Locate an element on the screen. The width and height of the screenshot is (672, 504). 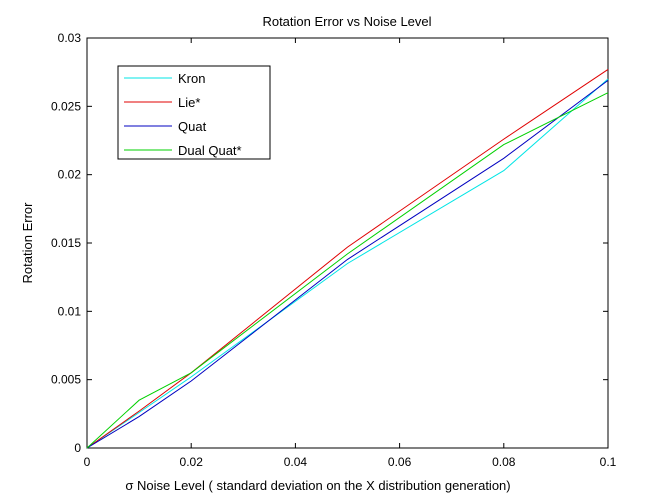
x-tick-label: 0.02 is located at coordinates (192, 462).